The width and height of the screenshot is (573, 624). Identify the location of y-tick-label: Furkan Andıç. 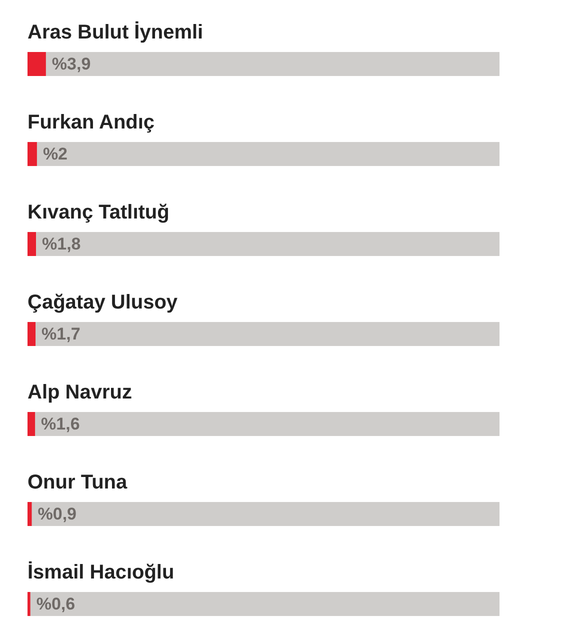
(91, 123).